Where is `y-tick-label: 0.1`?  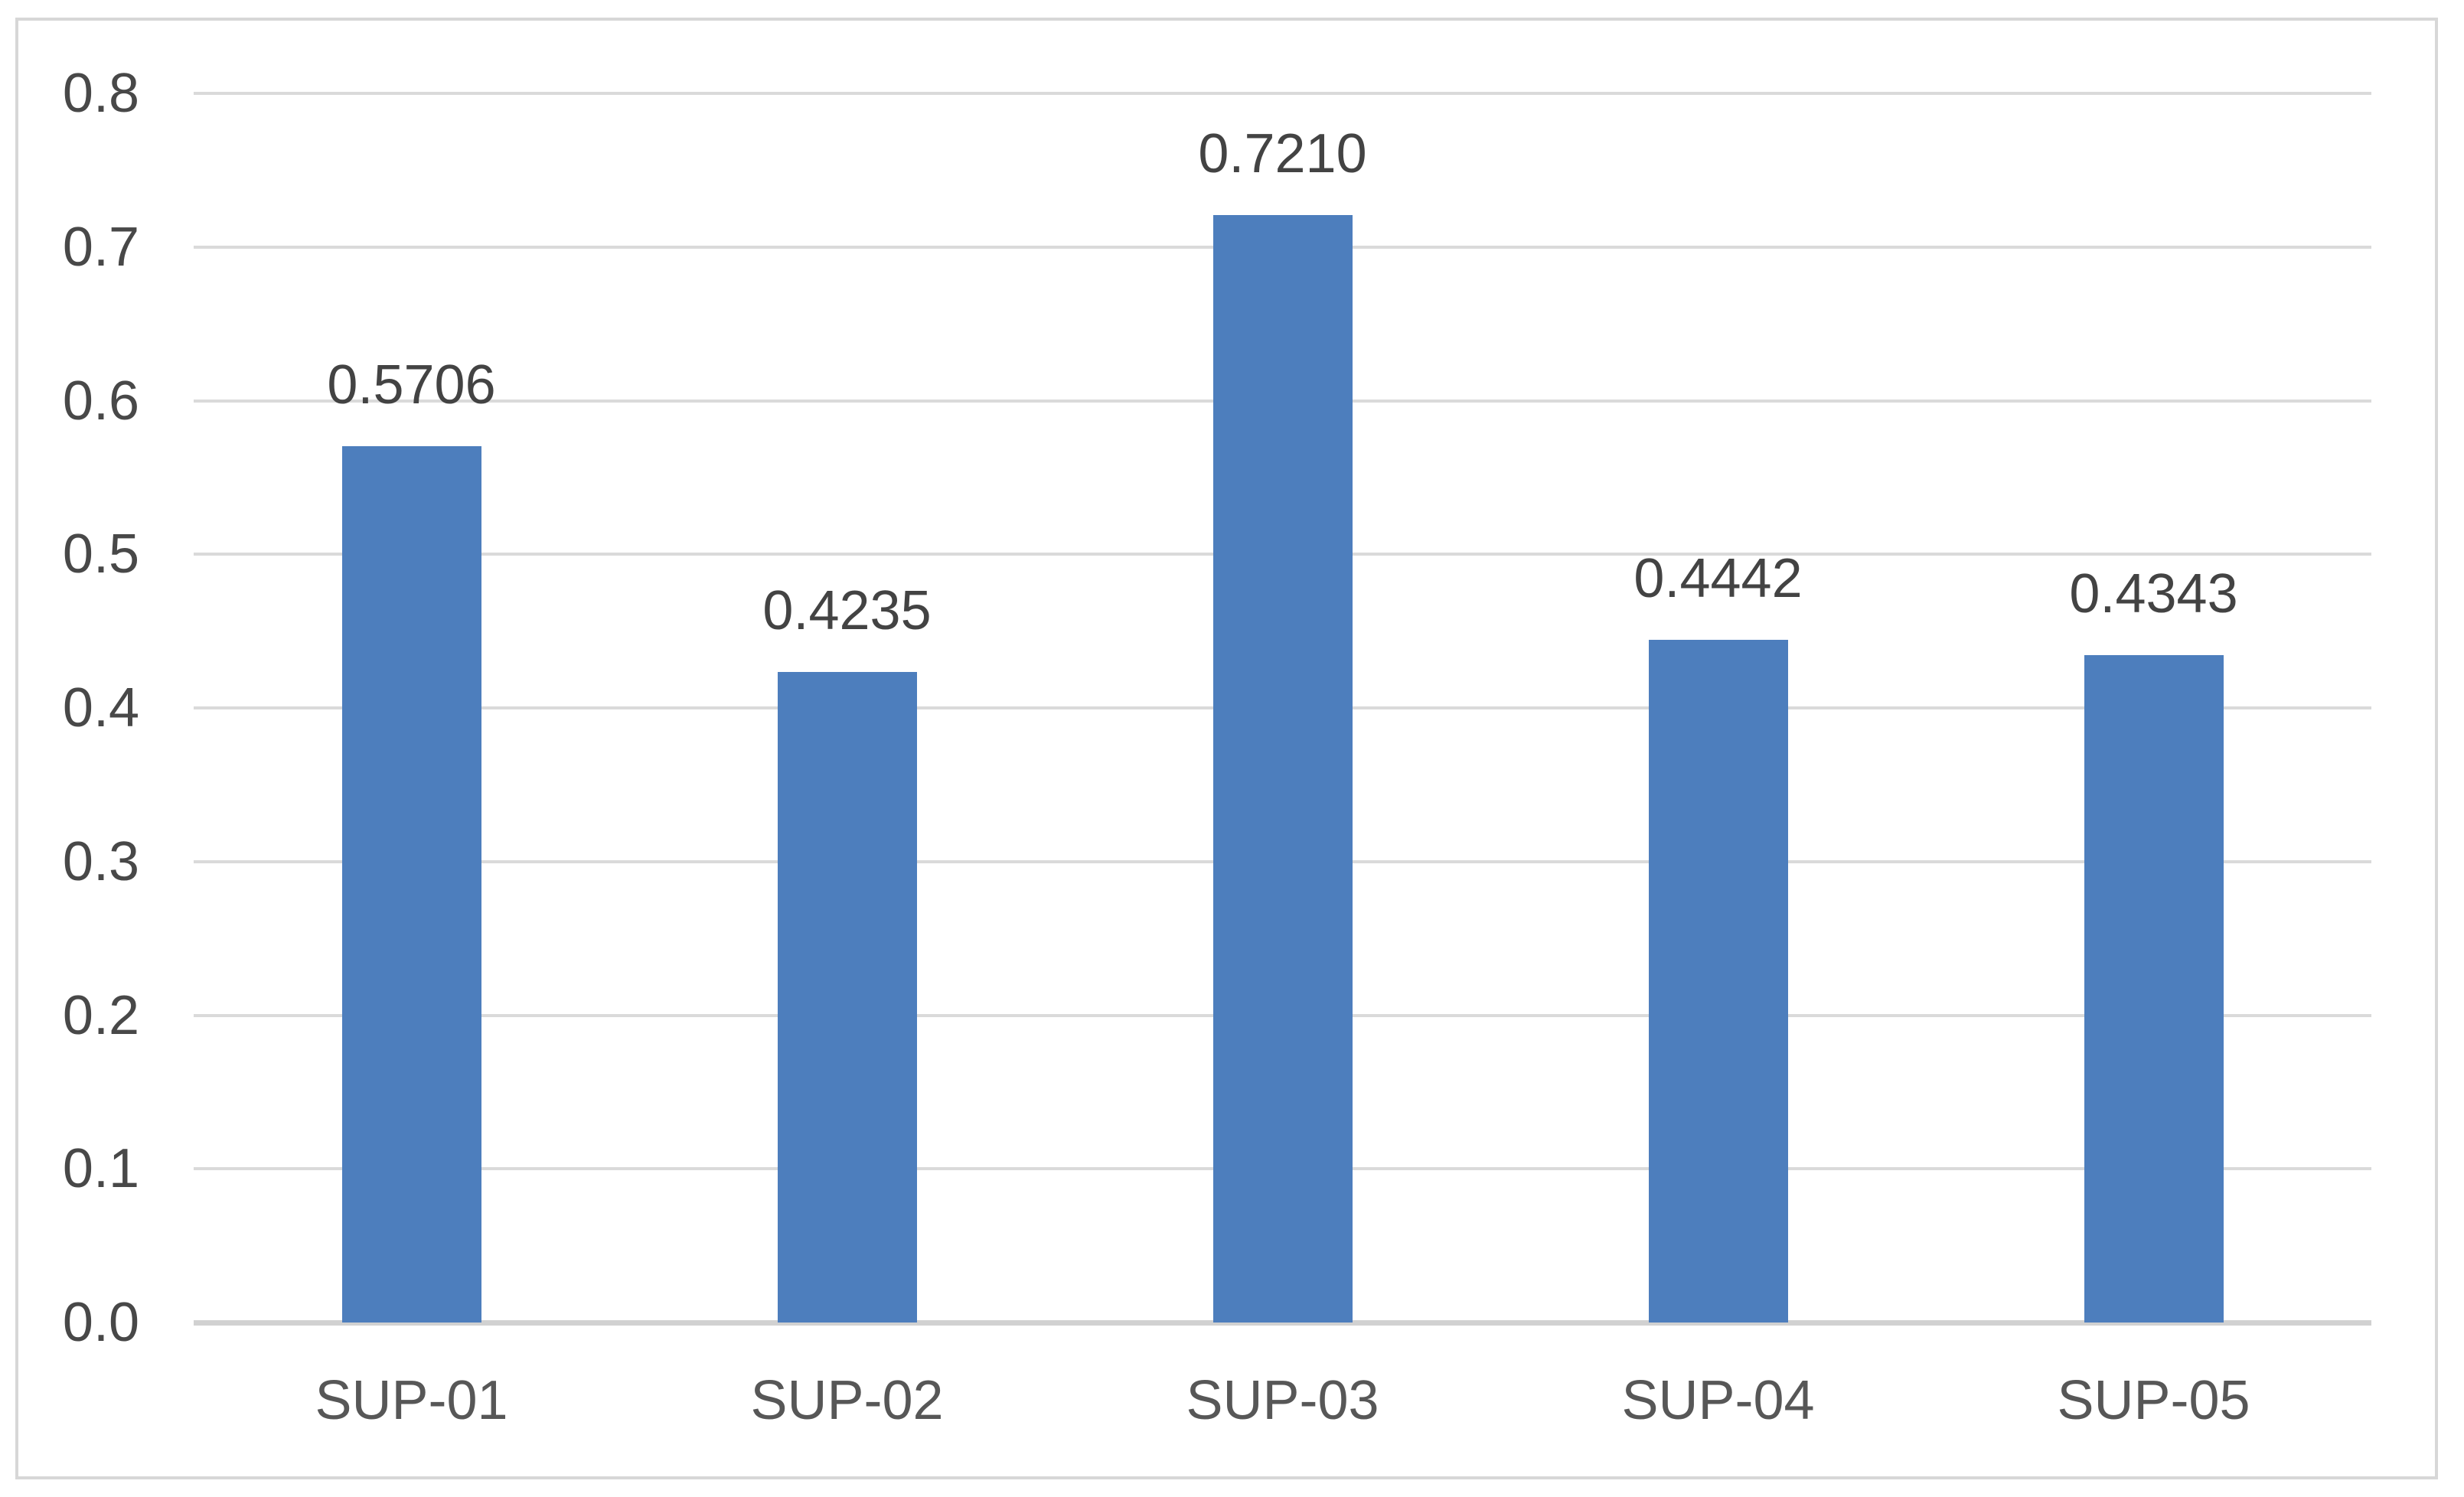
y-tick-label: 0.1 is located at coordinates (100, 1169).